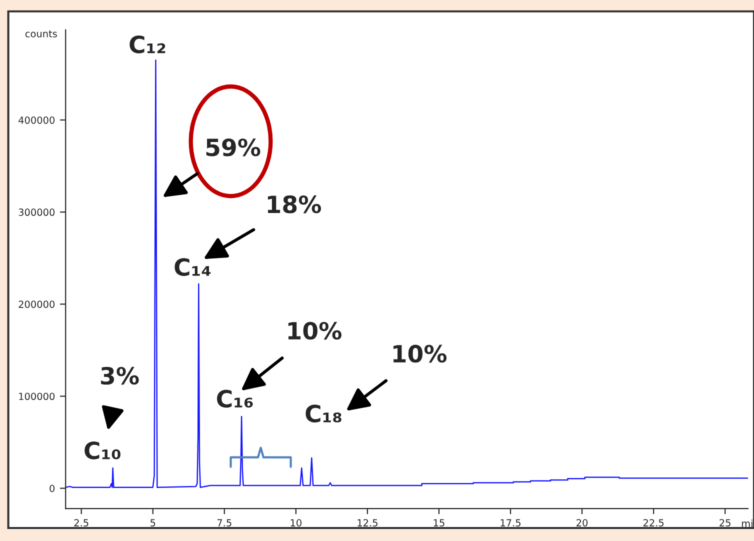  I want to click on x-tick-label: 2.5, so click(81, 522).